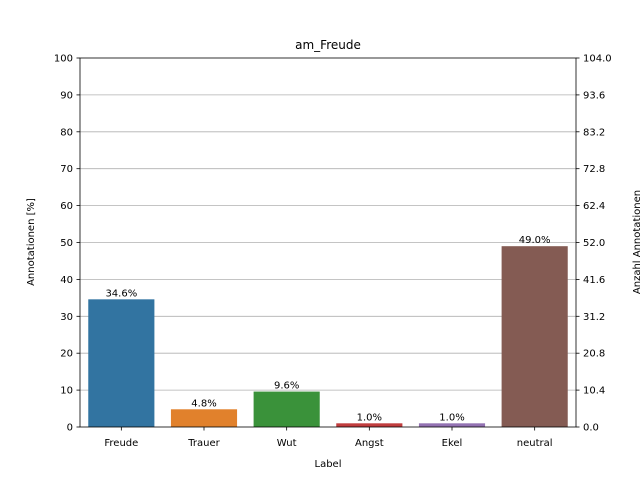 The height and width of the screenshot is (480, 640). Describe the element at coordinates (328, 443) in the screenshot. I see `x-tick-labels: Freude Trauer Wut Angst Ekel neutral` at that location.